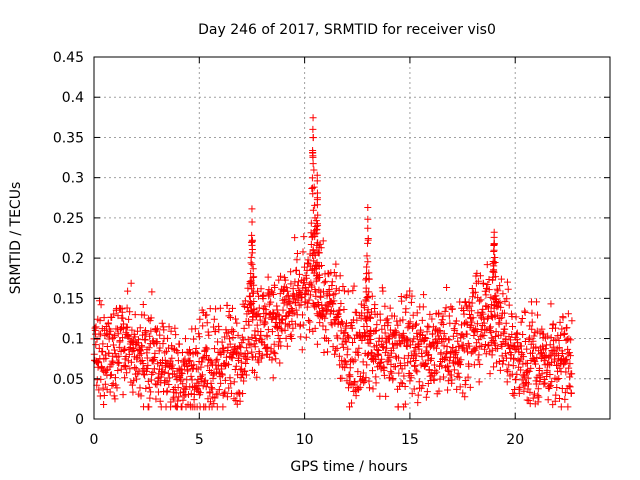 Image resolution: width=640 pixels, height=480 pixels. I want to click on y-axis-label: SRMTID / TECUs, so click(16, 238).